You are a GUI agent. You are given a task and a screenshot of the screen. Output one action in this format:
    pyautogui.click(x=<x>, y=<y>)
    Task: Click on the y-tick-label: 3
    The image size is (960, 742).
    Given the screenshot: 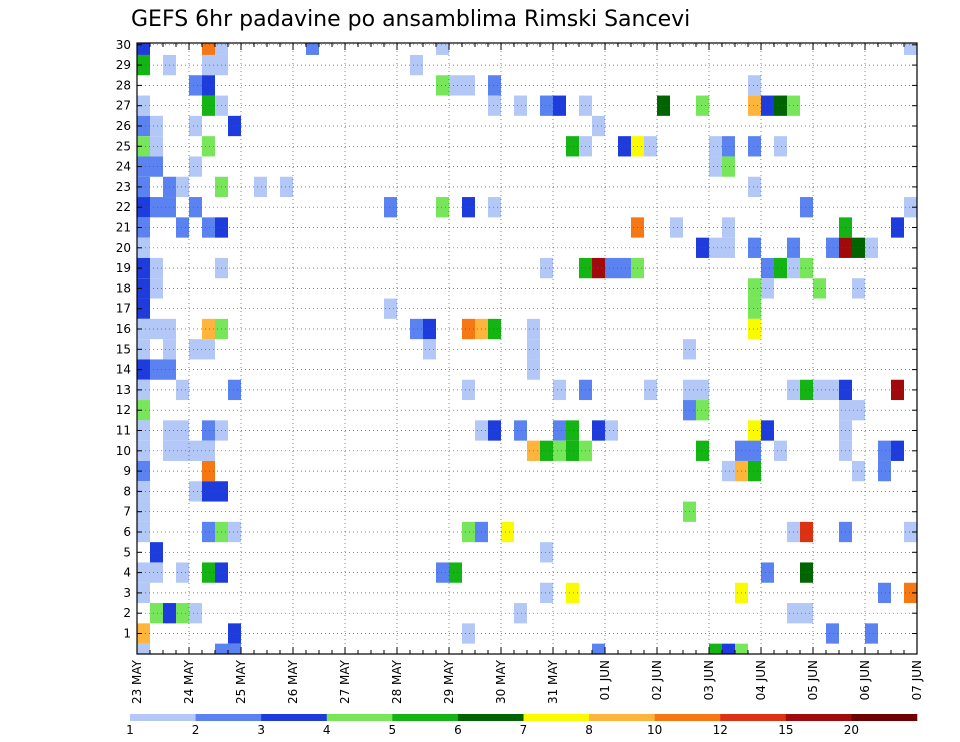 What is the action you would take?
    pyautogui.click(x=127, y=593)
    